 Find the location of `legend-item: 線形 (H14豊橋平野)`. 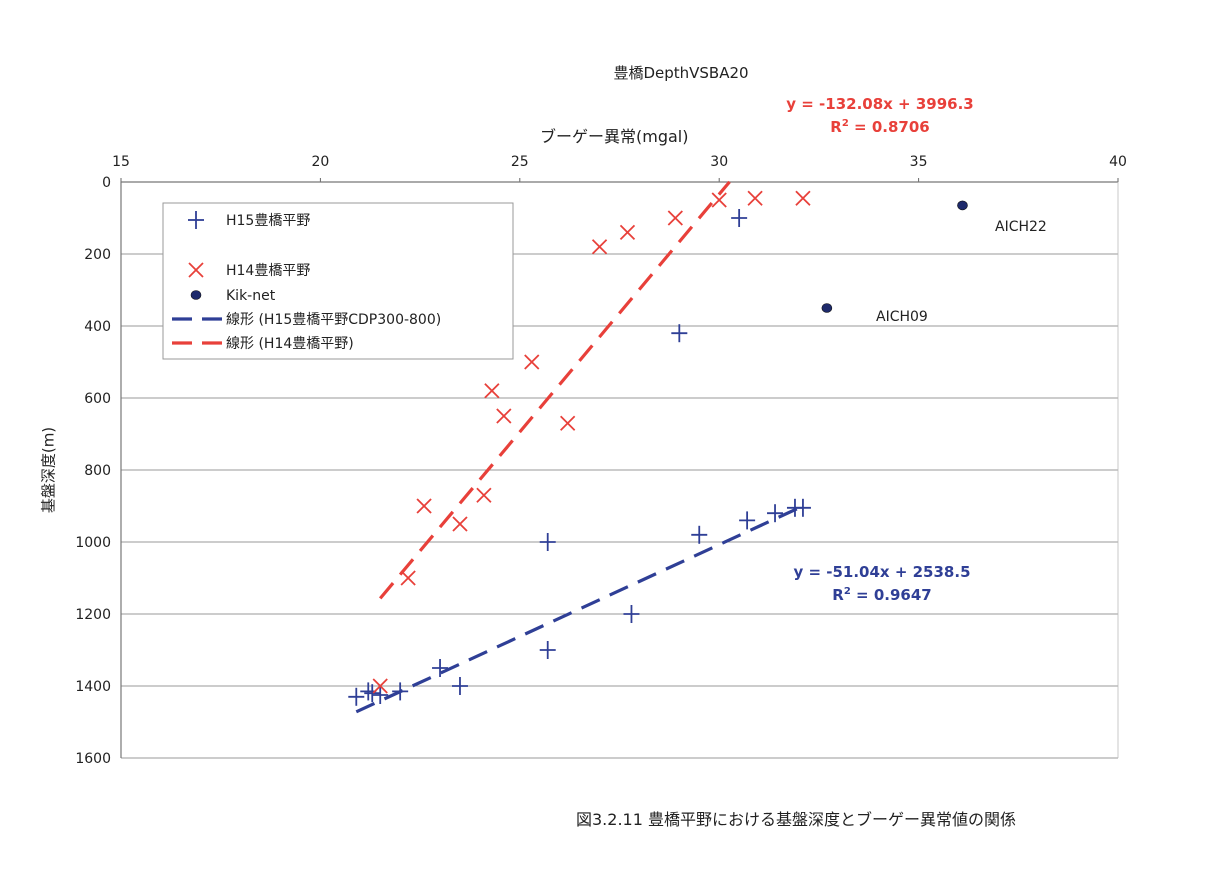

legend-item: 線形 (H14豊橋平野) is located at coordinates (263, 344).